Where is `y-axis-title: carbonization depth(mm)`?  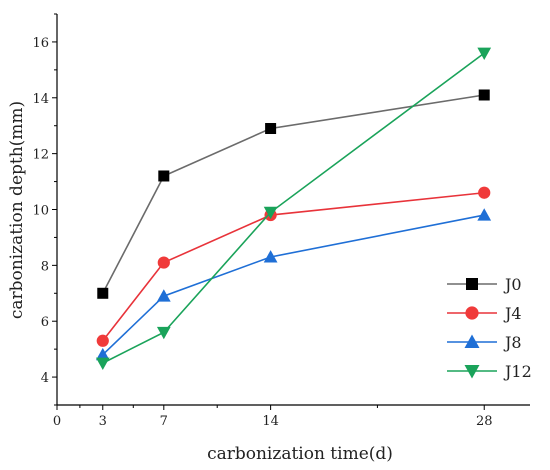
y-axis-title: carbonization depth(mm) is located at coordinates (17, 210).